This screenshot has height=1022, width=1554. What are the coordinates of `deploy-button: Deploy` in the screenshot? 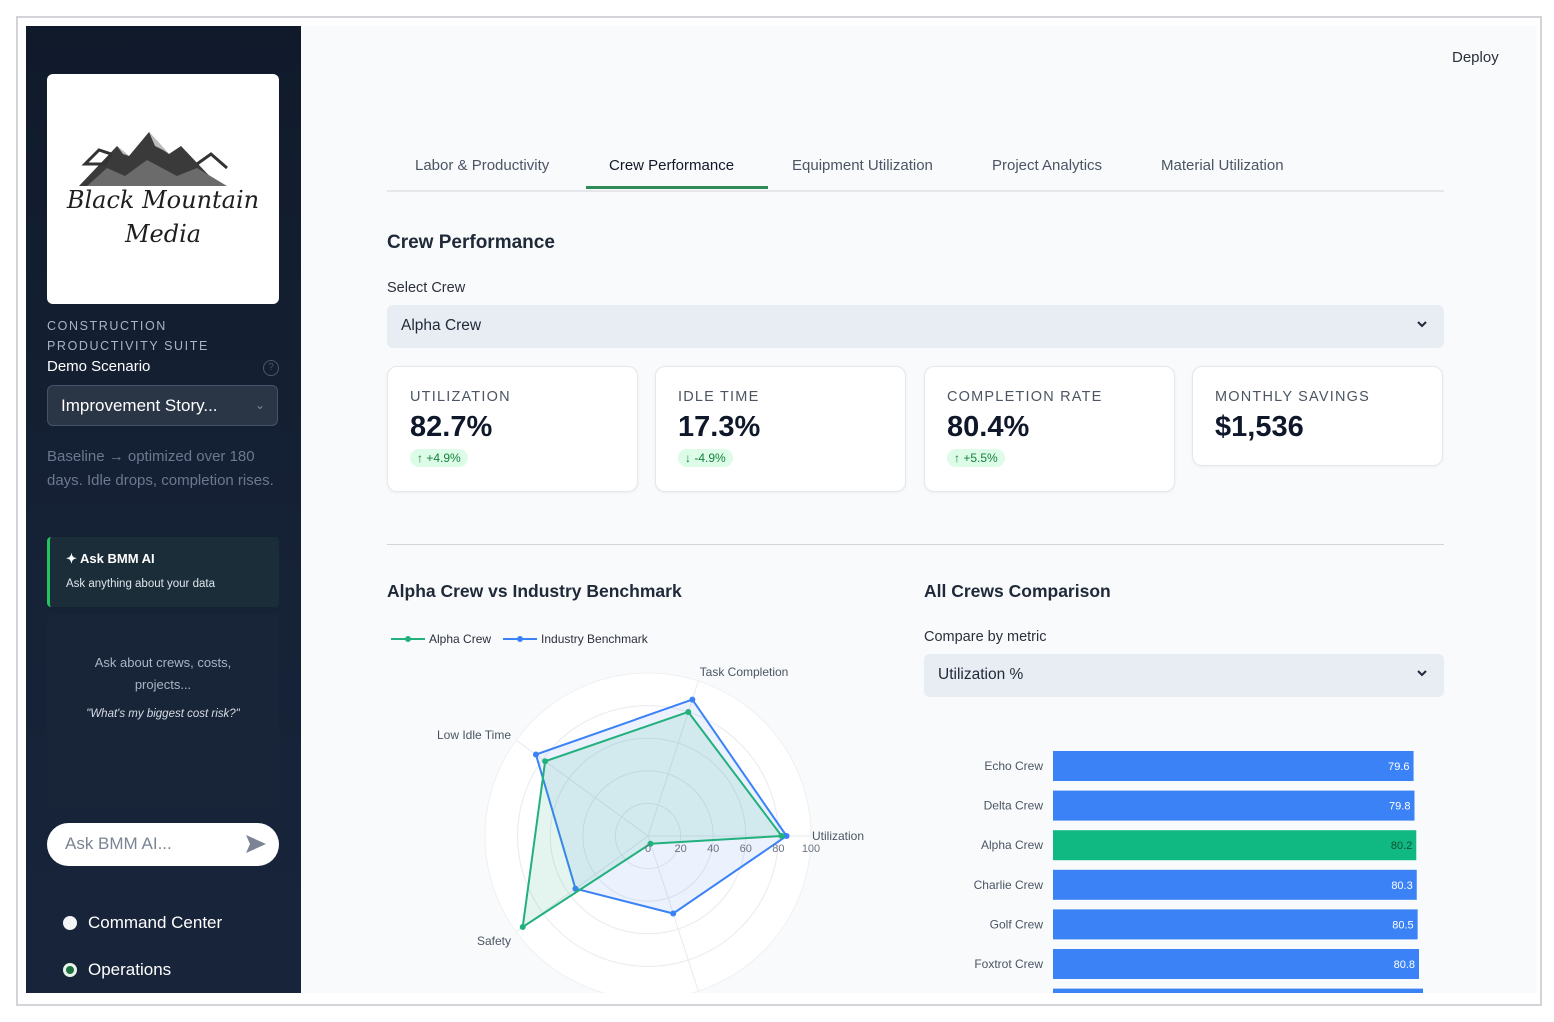 It's located at (1475, 57).